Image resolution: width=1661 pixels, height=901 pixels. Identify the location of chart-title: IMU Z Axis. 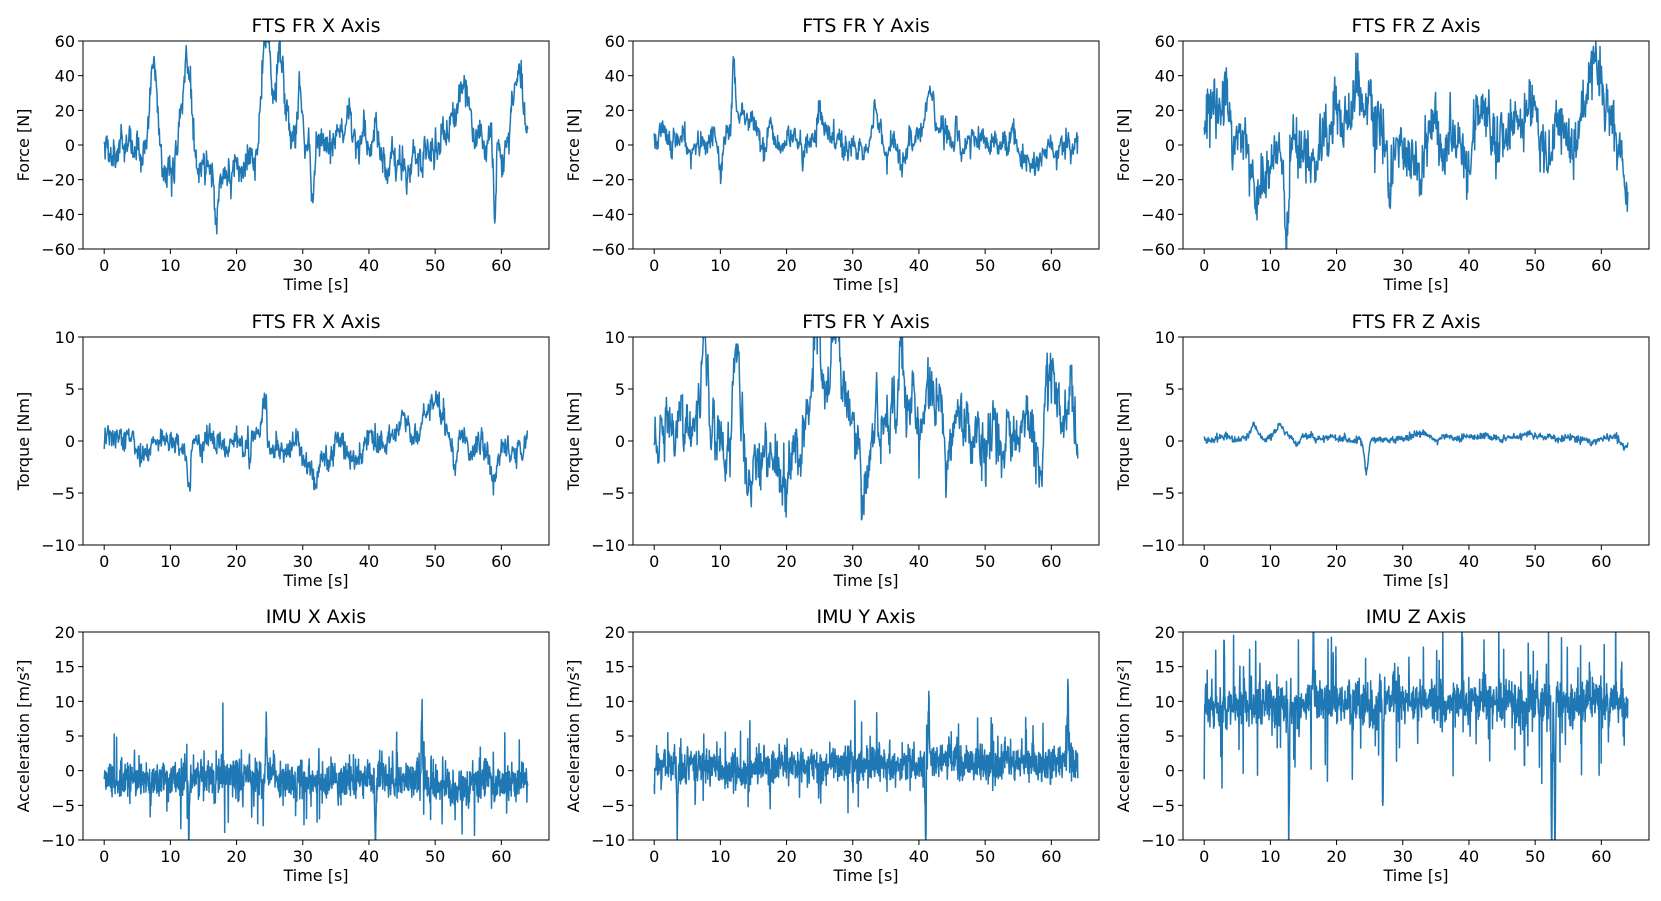
(1416, 617).